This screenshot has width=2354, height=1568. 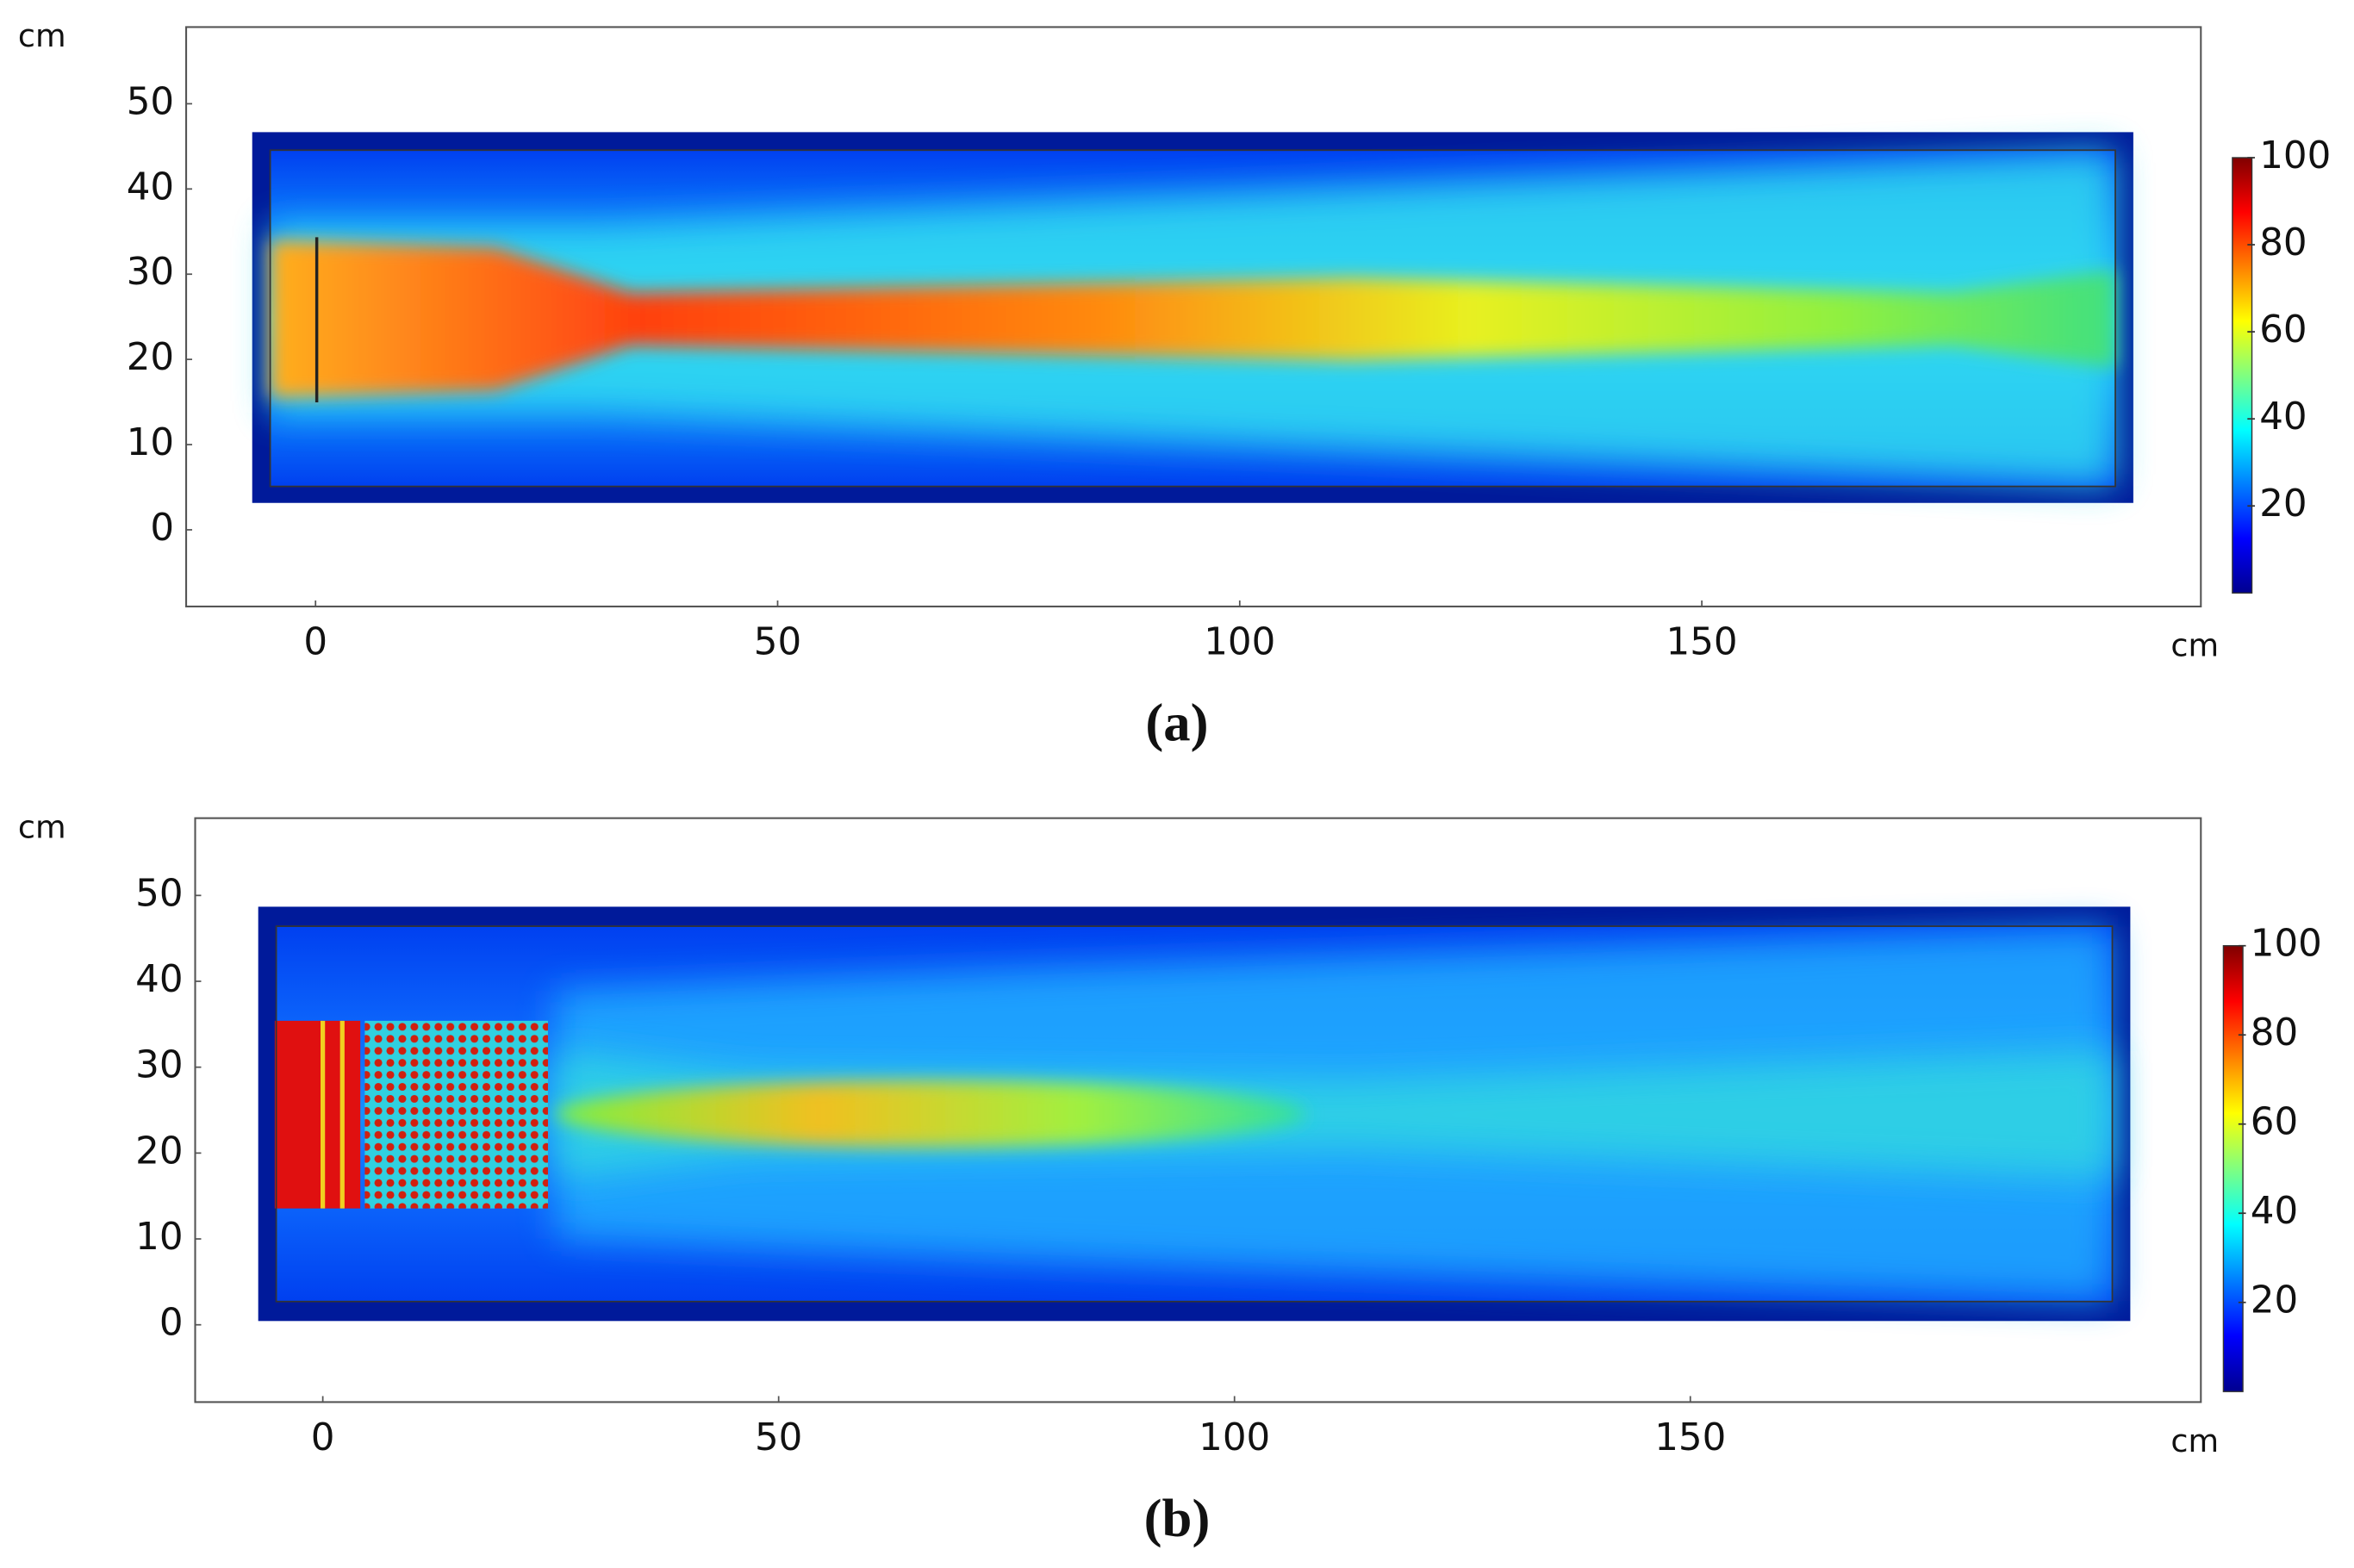 I want to click on caption: (a), so click(x=1176, y=722).